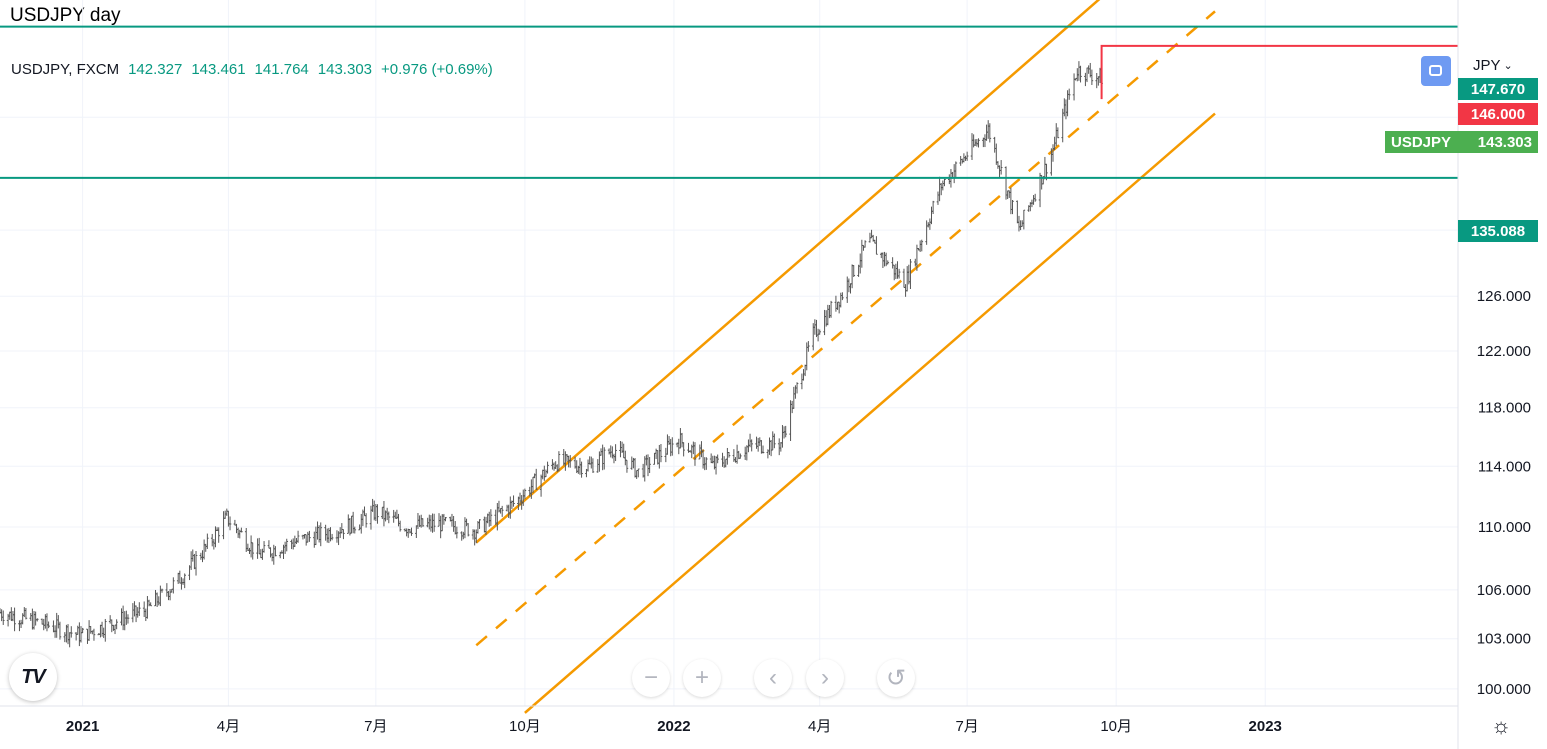  I want to click on x-tick-label: 2023, so click(1265, 726).